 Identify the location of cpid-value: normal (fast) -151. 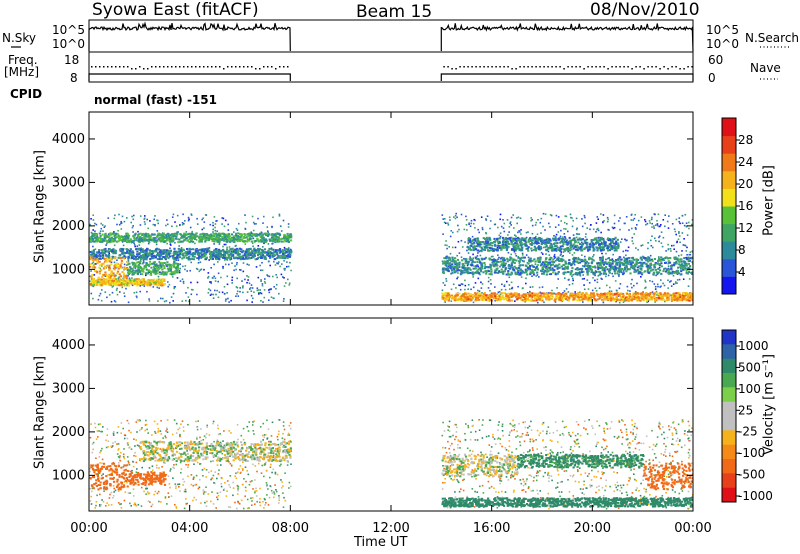
(155, 100).